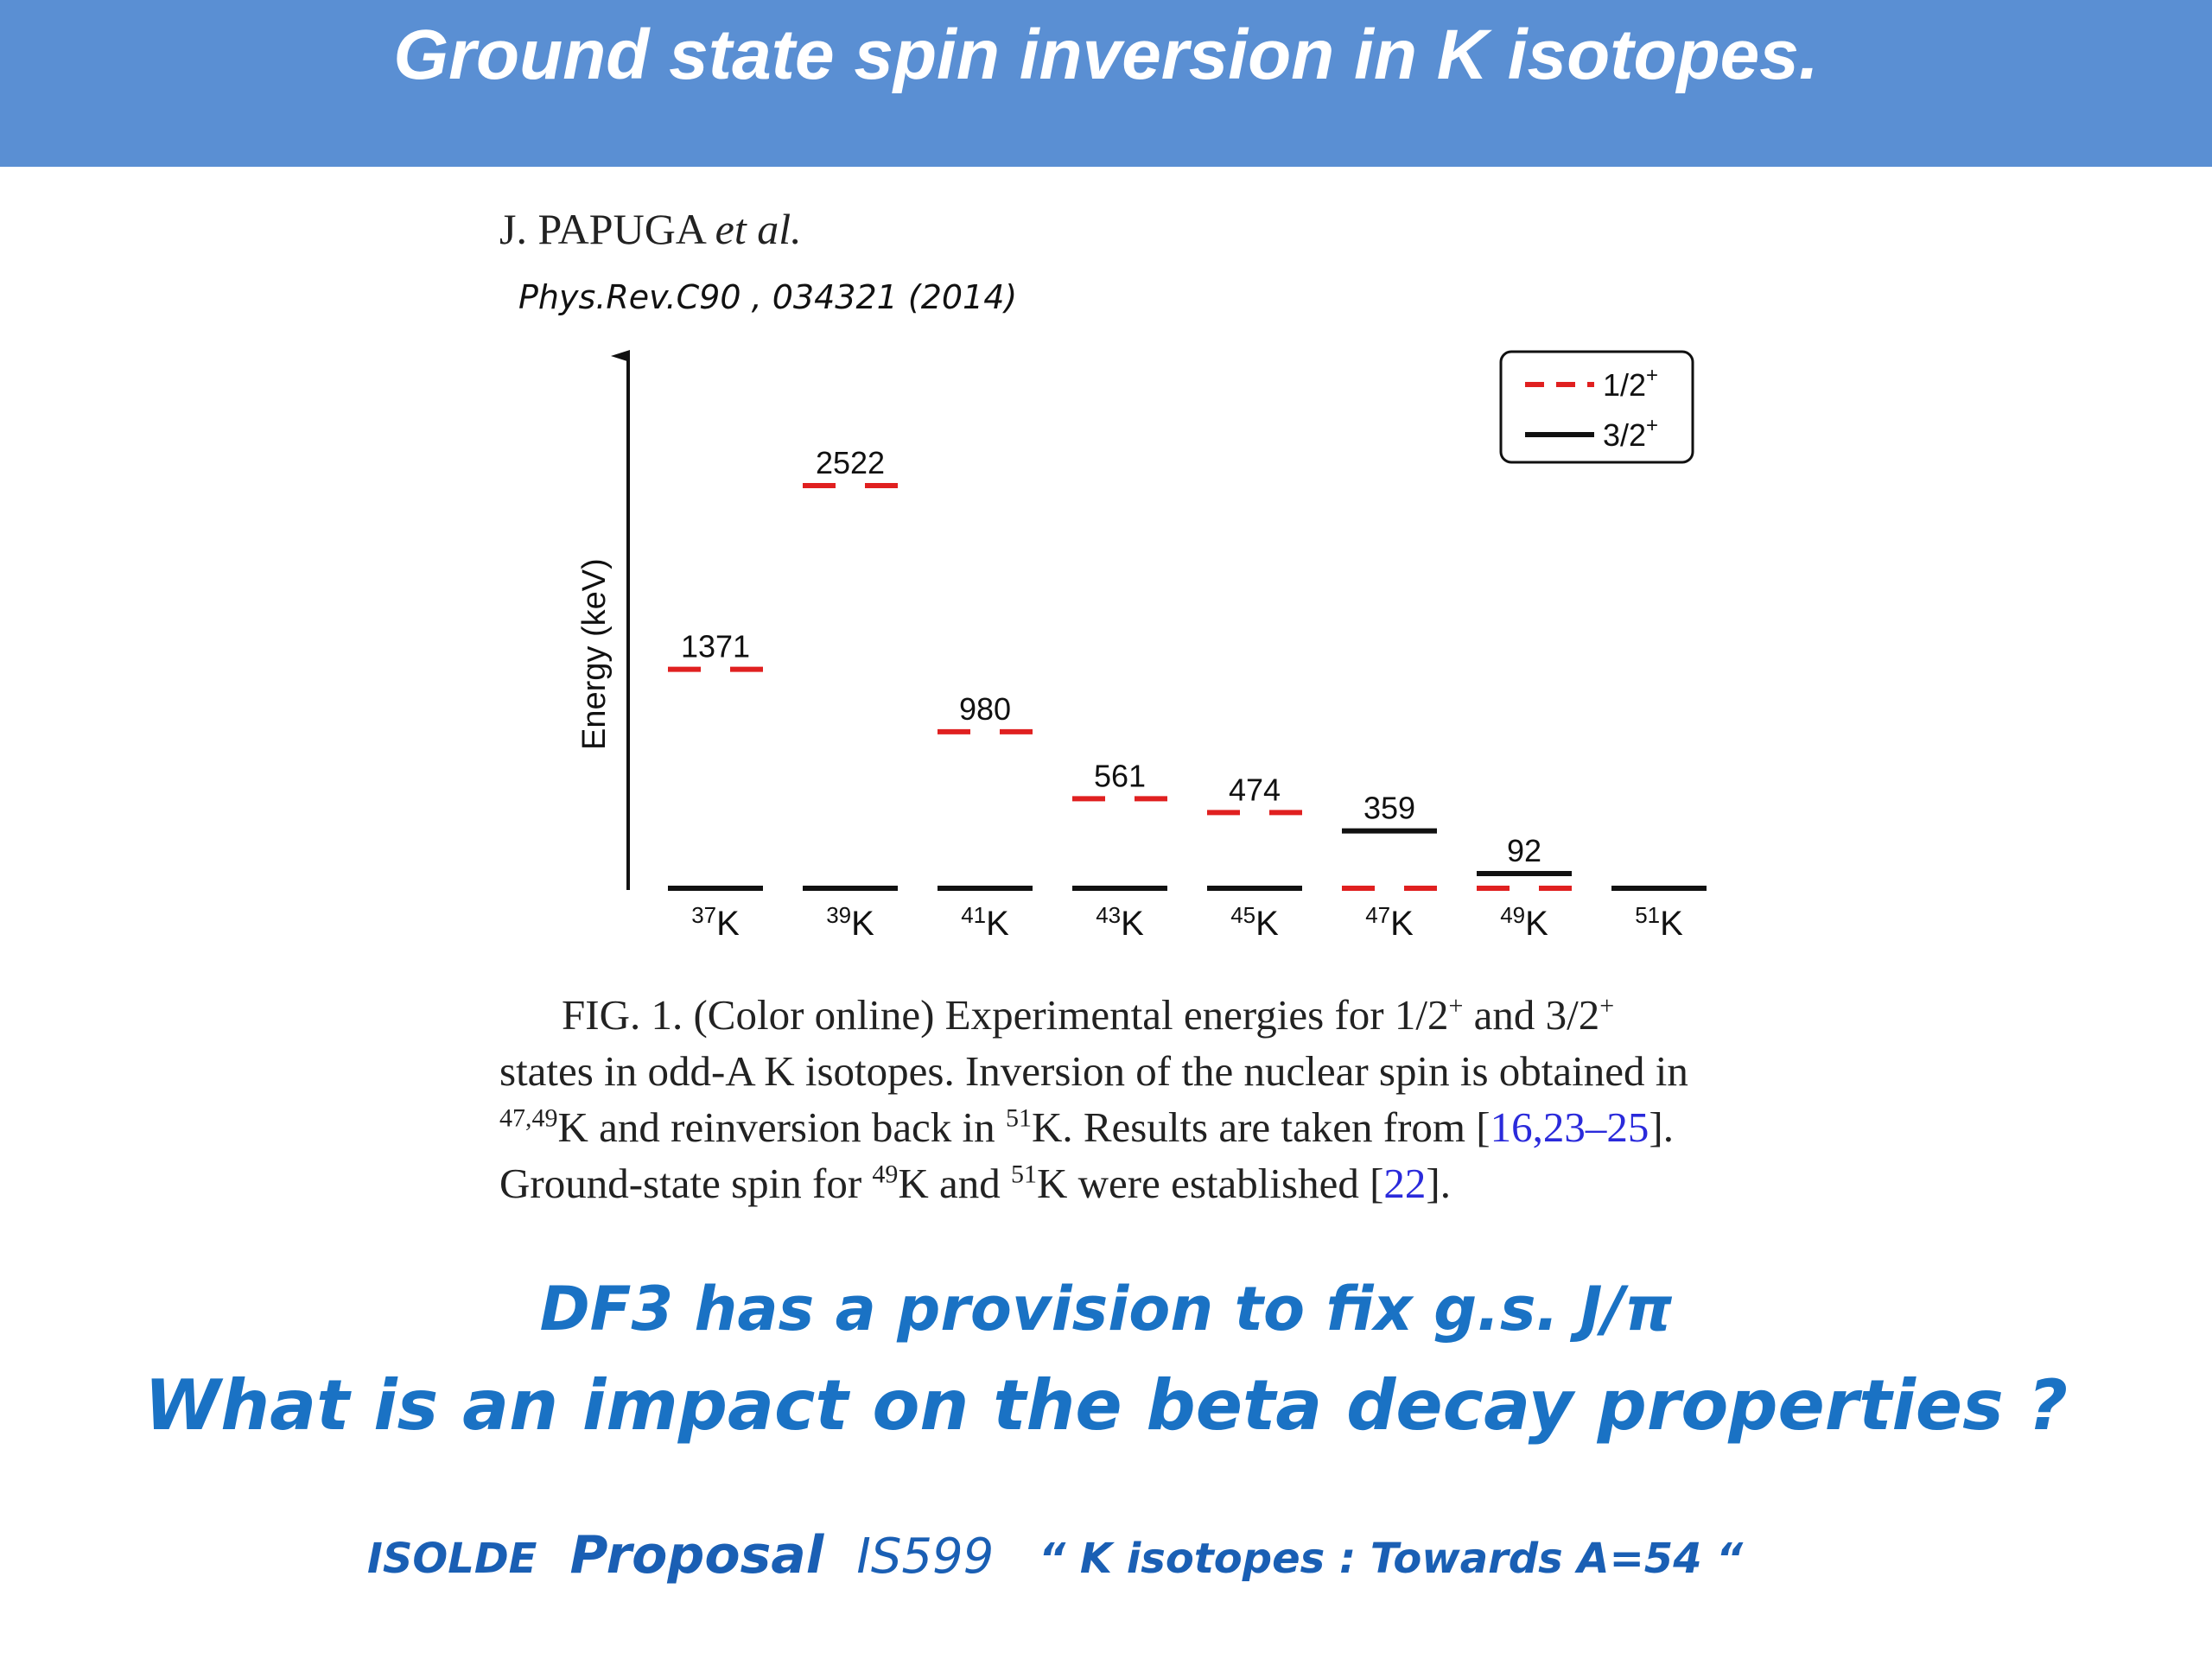 The image size is (2212, 1659). What do you see at coordinates (1255, 789) in the screenshot?
I see `energy-label-45: 474` at bounding box center [1255, 789].